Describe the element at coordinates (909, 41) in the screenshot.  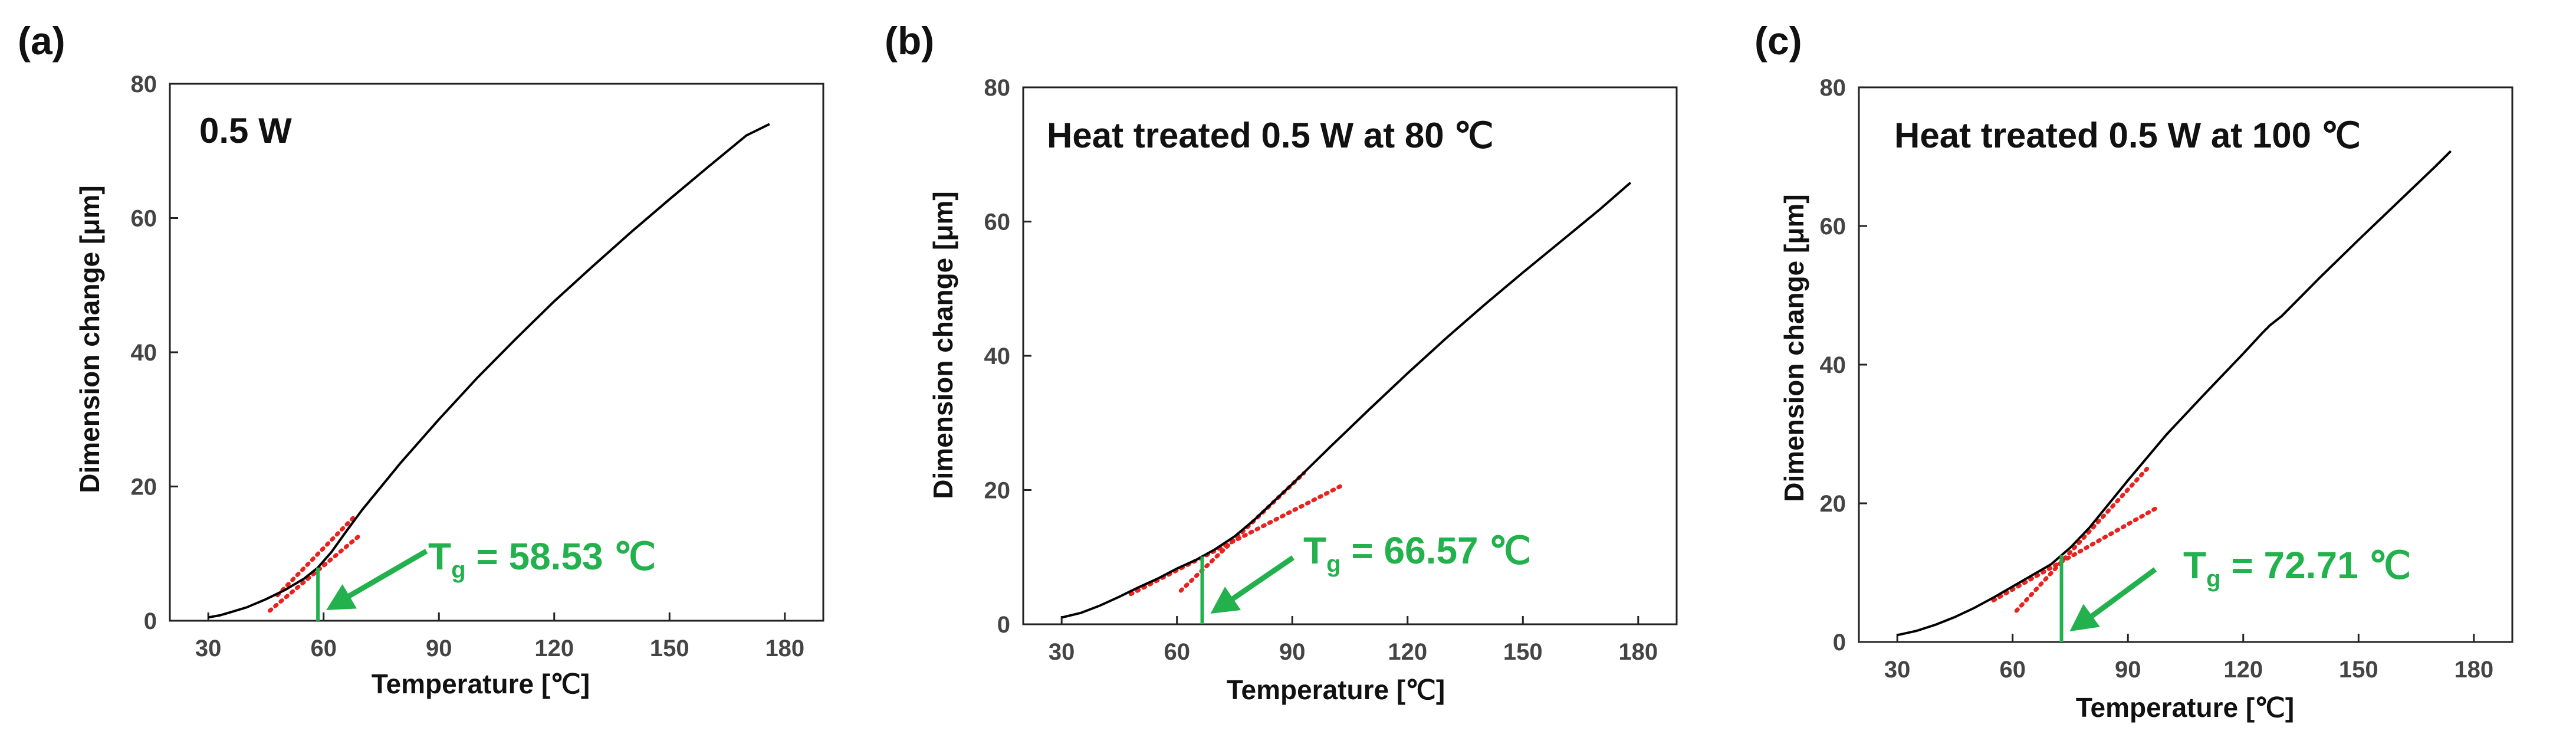
I see `panel-label: (b)` at that location.